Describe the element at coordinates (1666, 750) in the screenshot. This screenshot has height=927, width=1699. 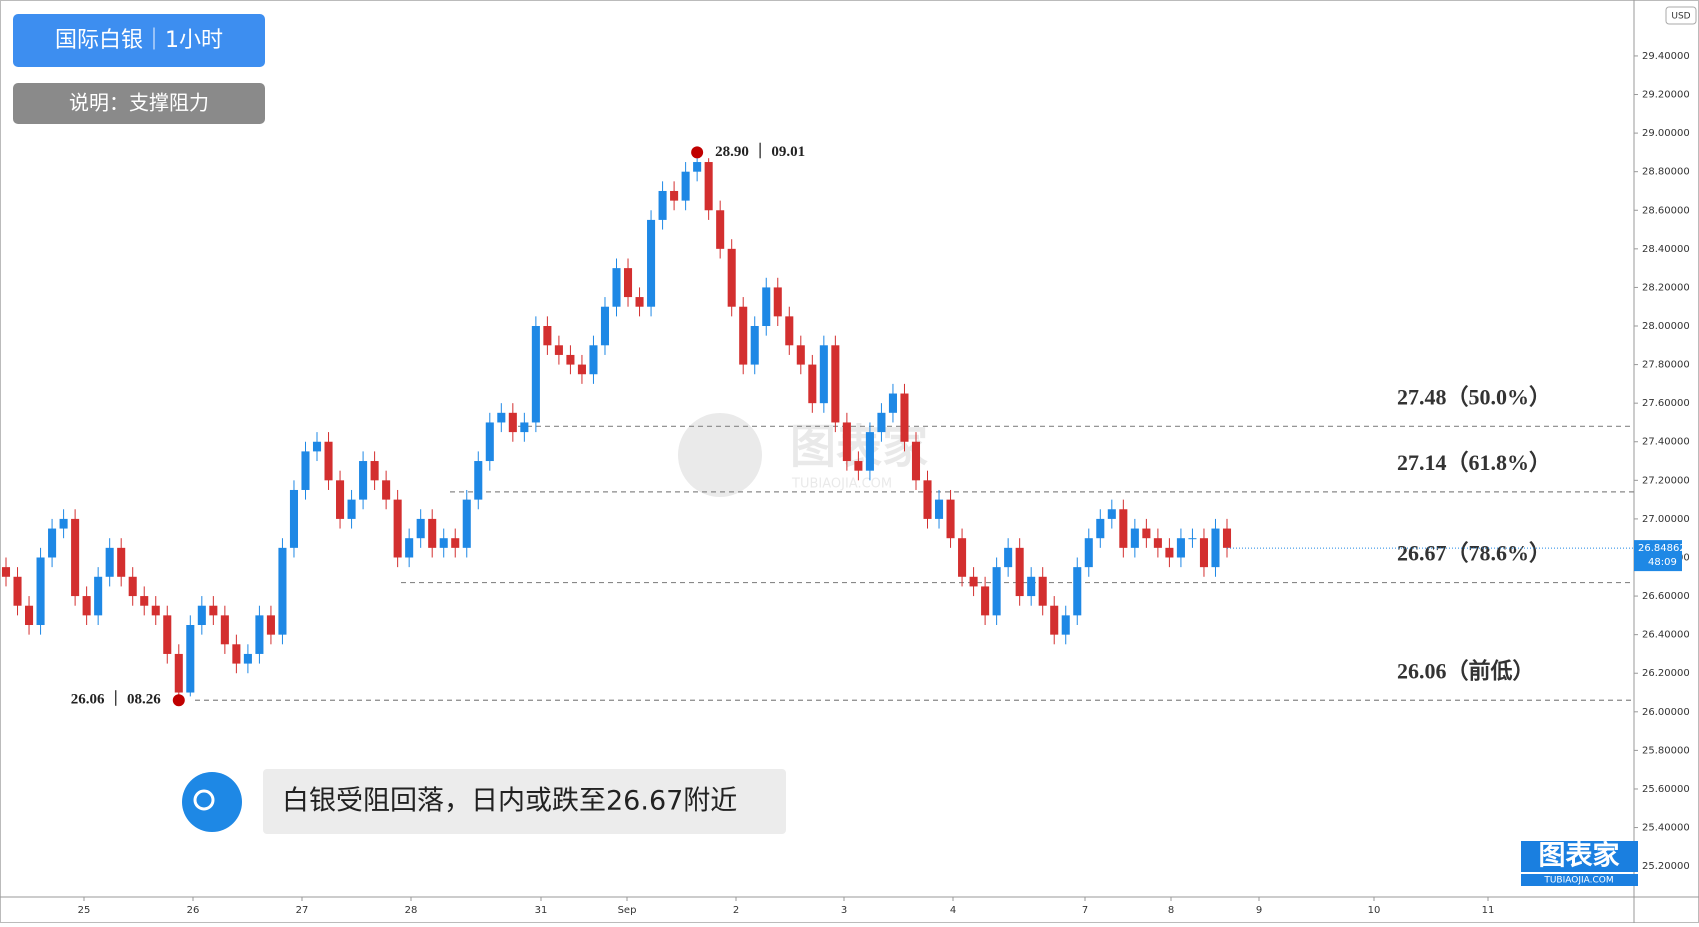
I see `y-tick-label: 25.80000` at that location.